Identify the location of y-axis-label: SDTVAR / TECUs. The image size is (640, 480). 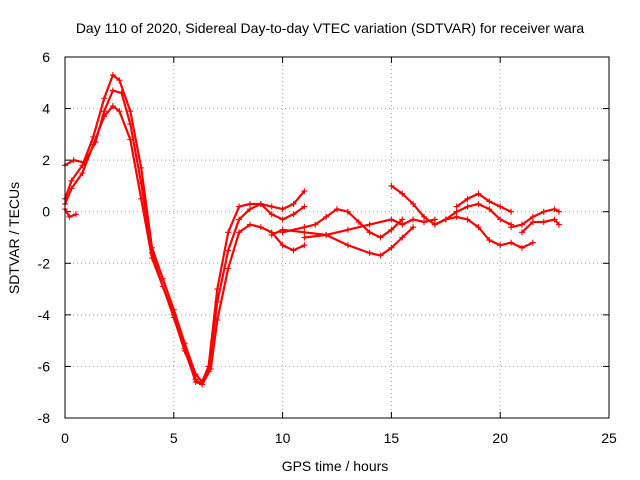
(14, 238).